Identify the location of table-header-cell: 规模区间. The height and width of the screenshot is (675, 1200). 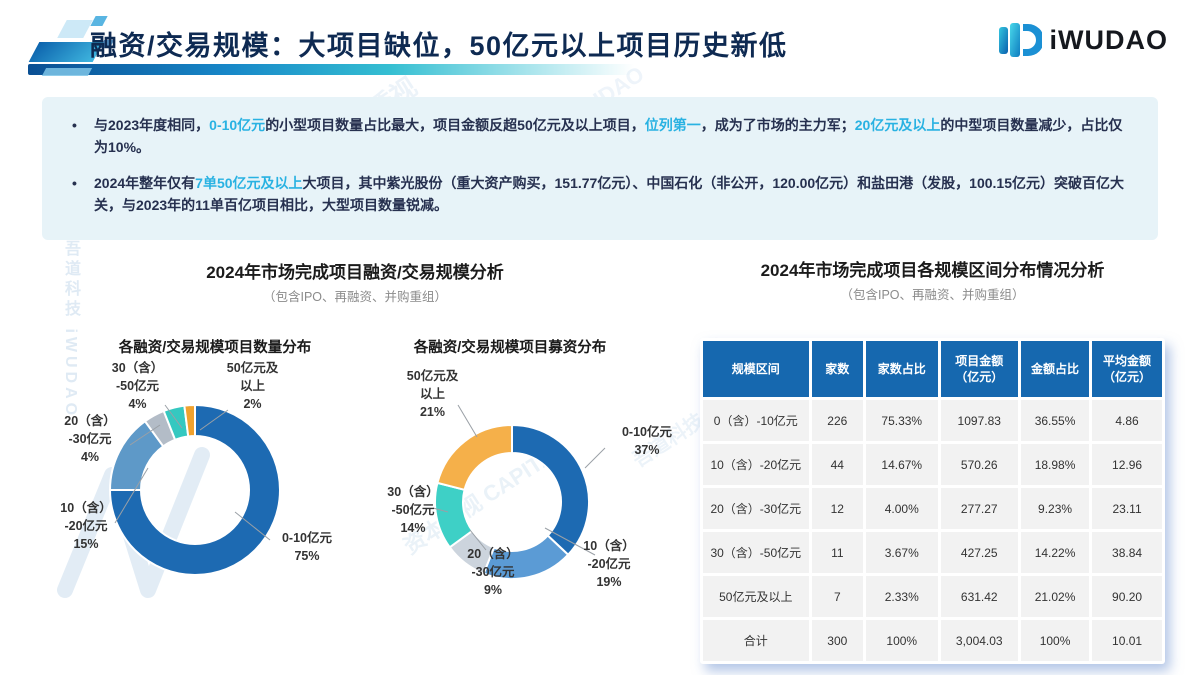
(756, 369).